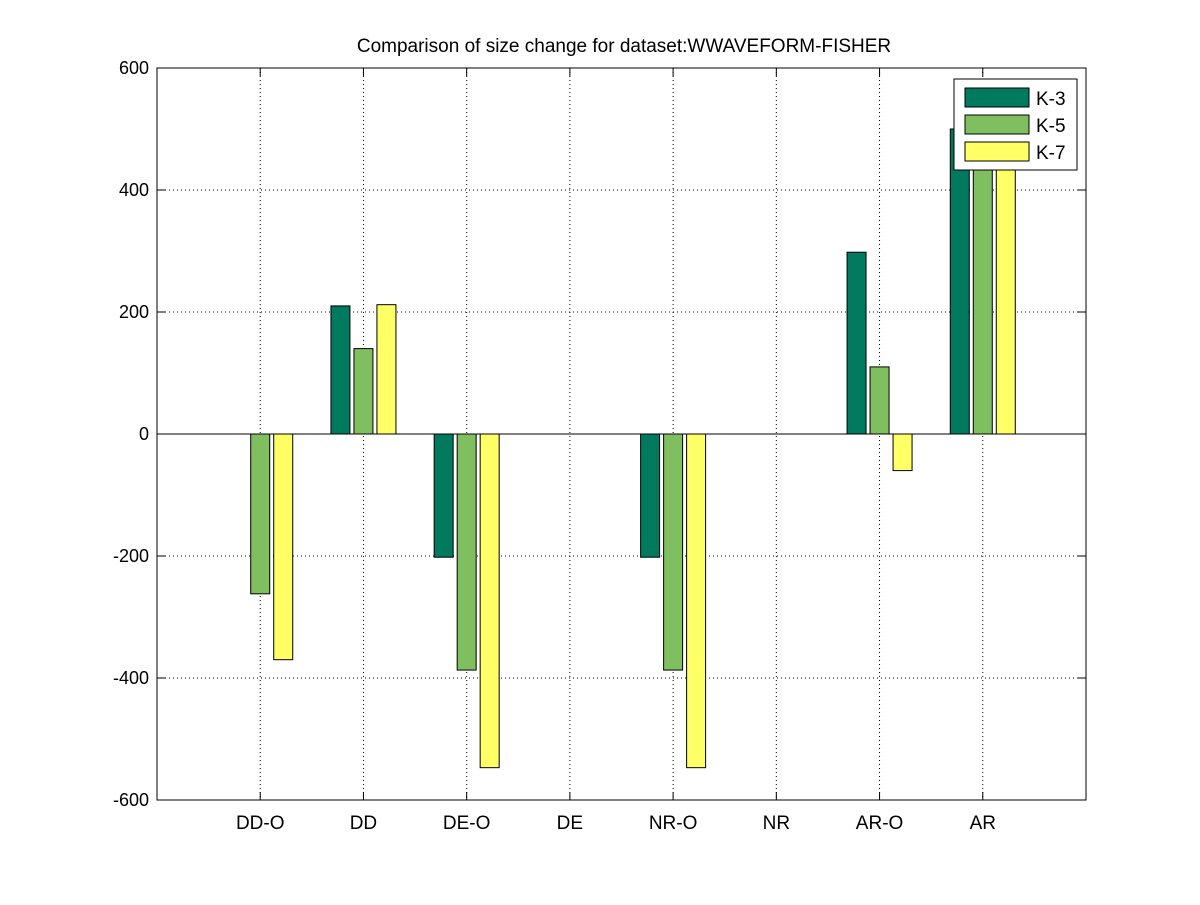 This screenshot has width=1200, height=905. I want to click on y-tick-label: -600, so click(131, 800).